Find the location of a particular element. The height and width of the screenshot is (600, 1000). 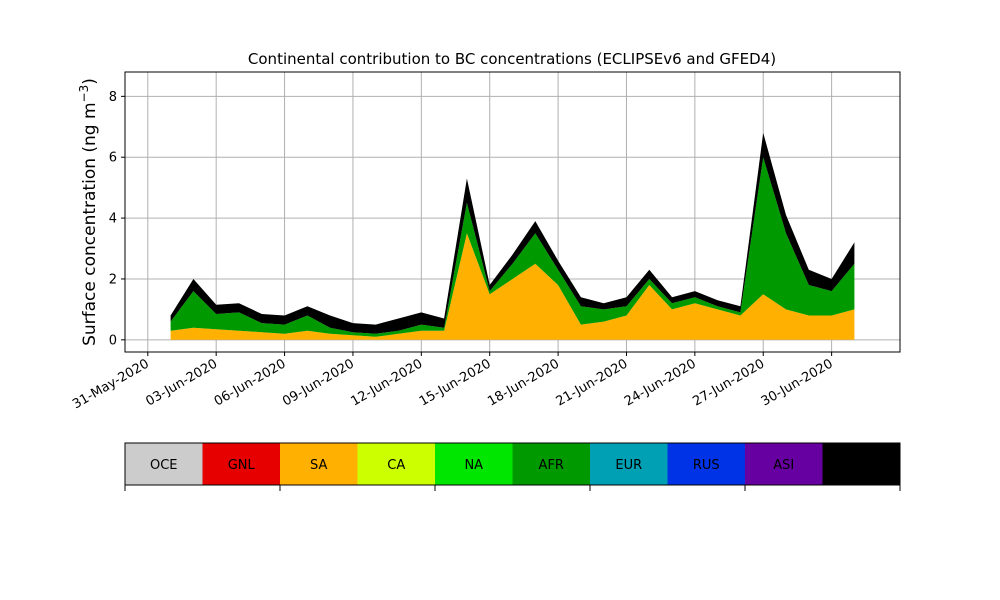

x-tick-label: 12-Jun-2020 is located at coordinates (387, 382).